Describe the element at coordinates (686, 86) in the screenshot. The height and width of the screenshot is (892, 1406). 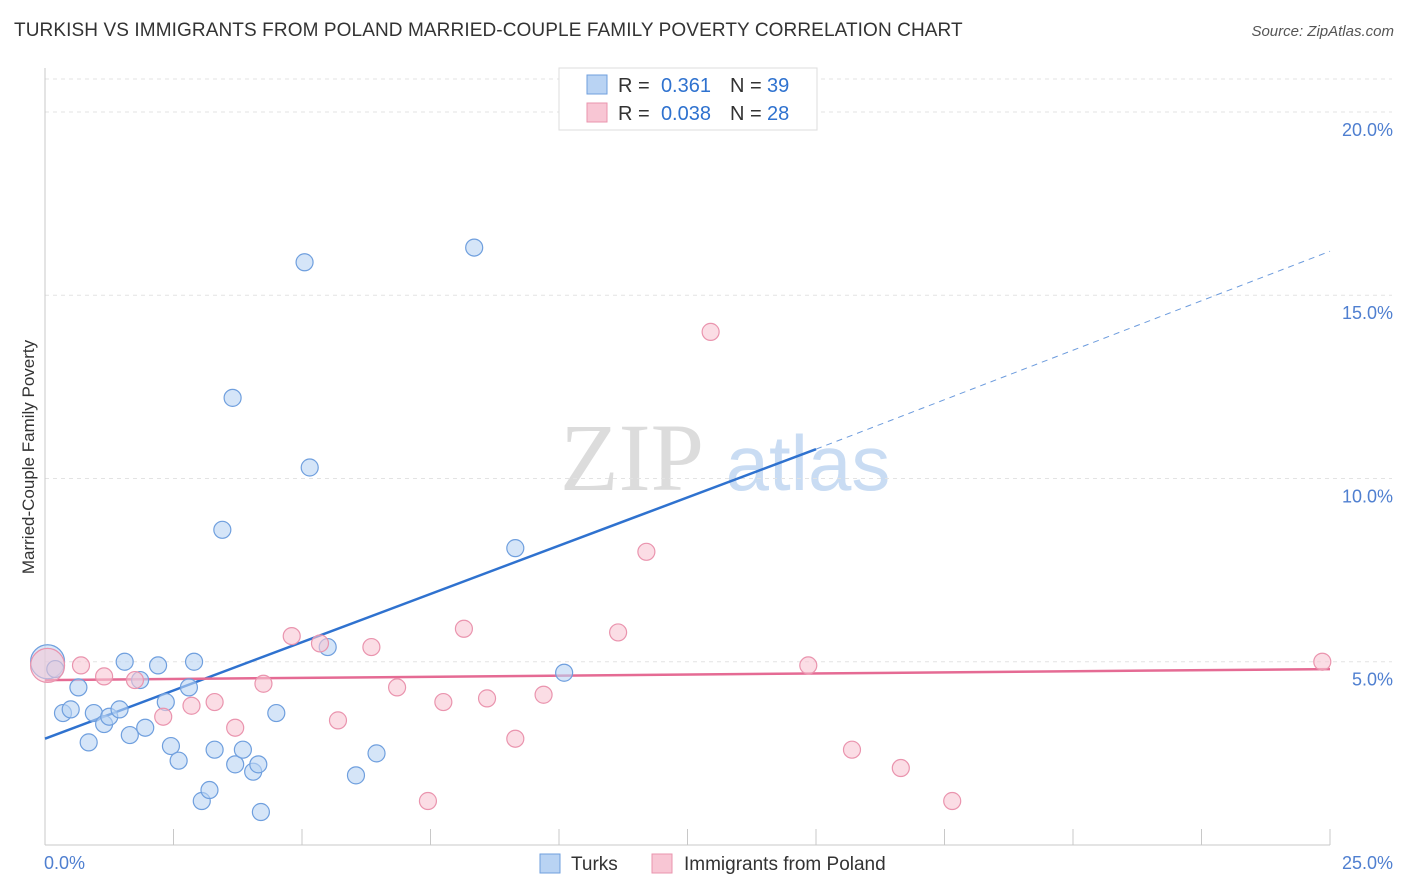
I see `legend-r-value-turks: 0.361` at that location.